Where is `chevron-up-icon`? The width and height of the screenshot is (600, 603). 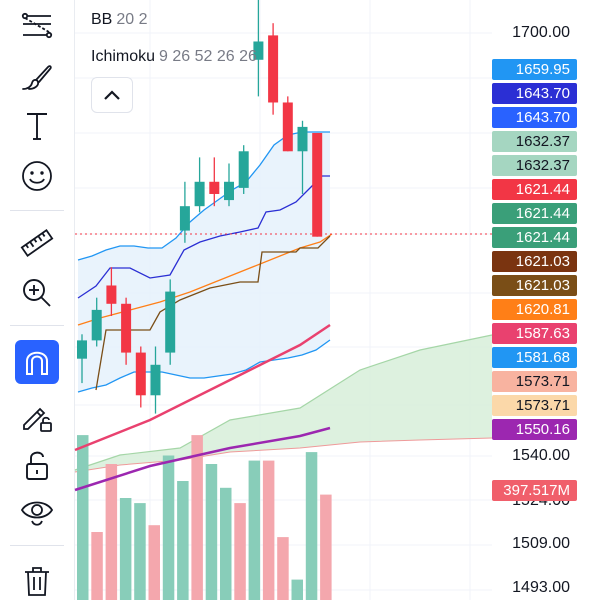 chevron-up-icon is located at coordinates (112, 95).